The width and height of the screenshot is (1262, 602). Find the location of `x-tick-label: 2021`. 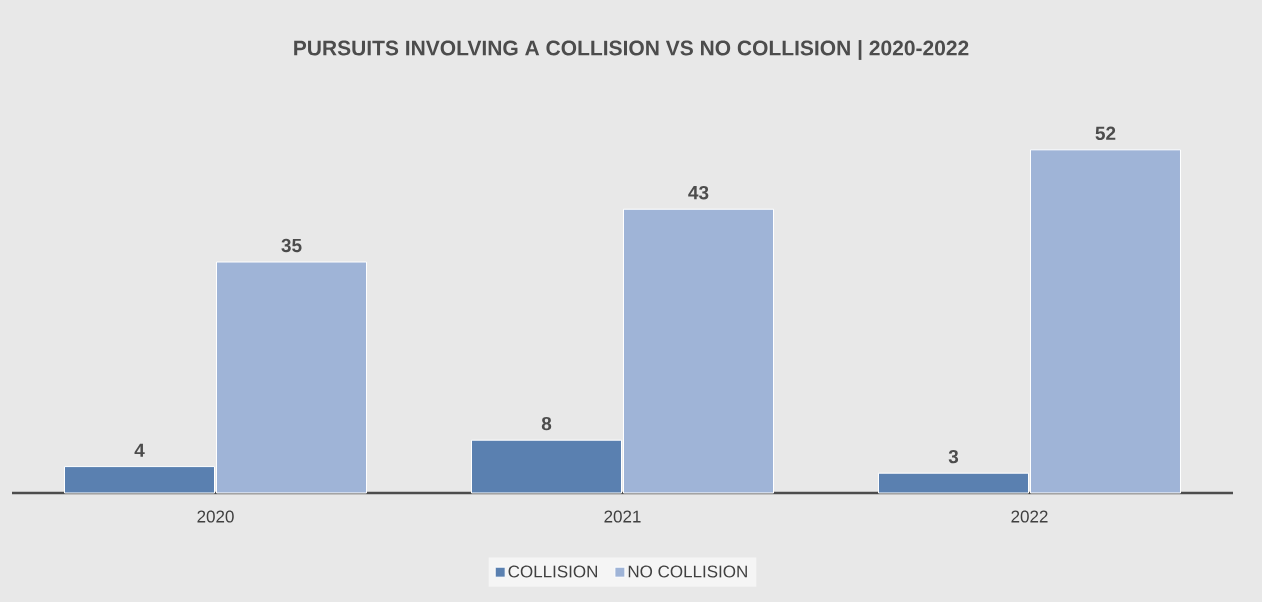

x-tick-label: 2021 is located at coordinates (622, 516).